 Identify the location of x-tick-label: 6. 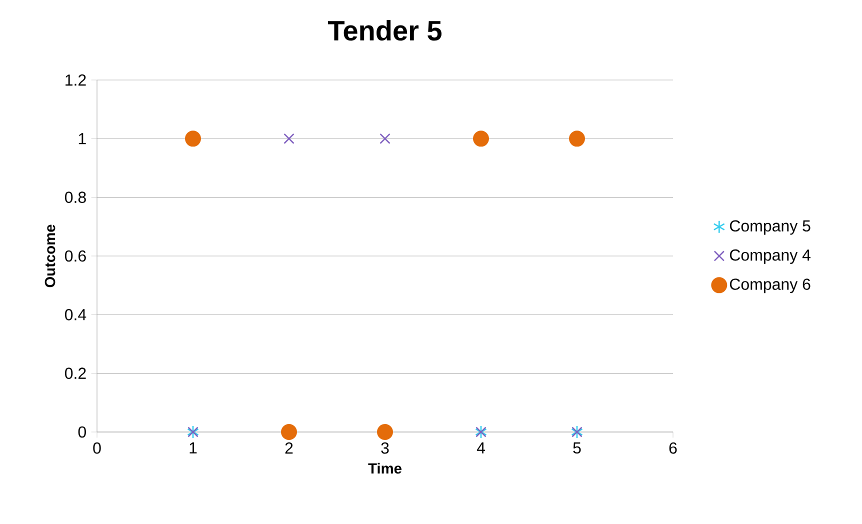
(673, 448).